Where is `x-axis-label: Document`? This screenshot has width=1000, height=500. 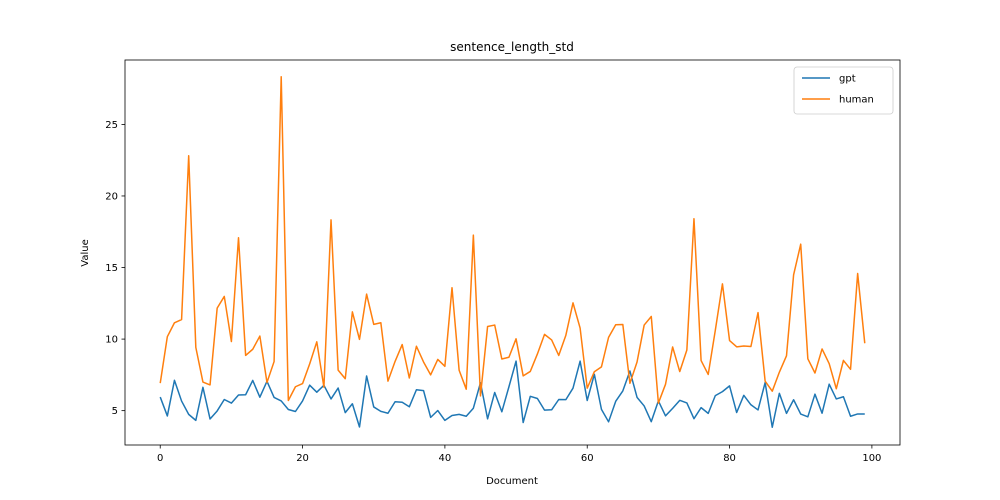
x-axis-label: Document is located at coordinates (512, 481).